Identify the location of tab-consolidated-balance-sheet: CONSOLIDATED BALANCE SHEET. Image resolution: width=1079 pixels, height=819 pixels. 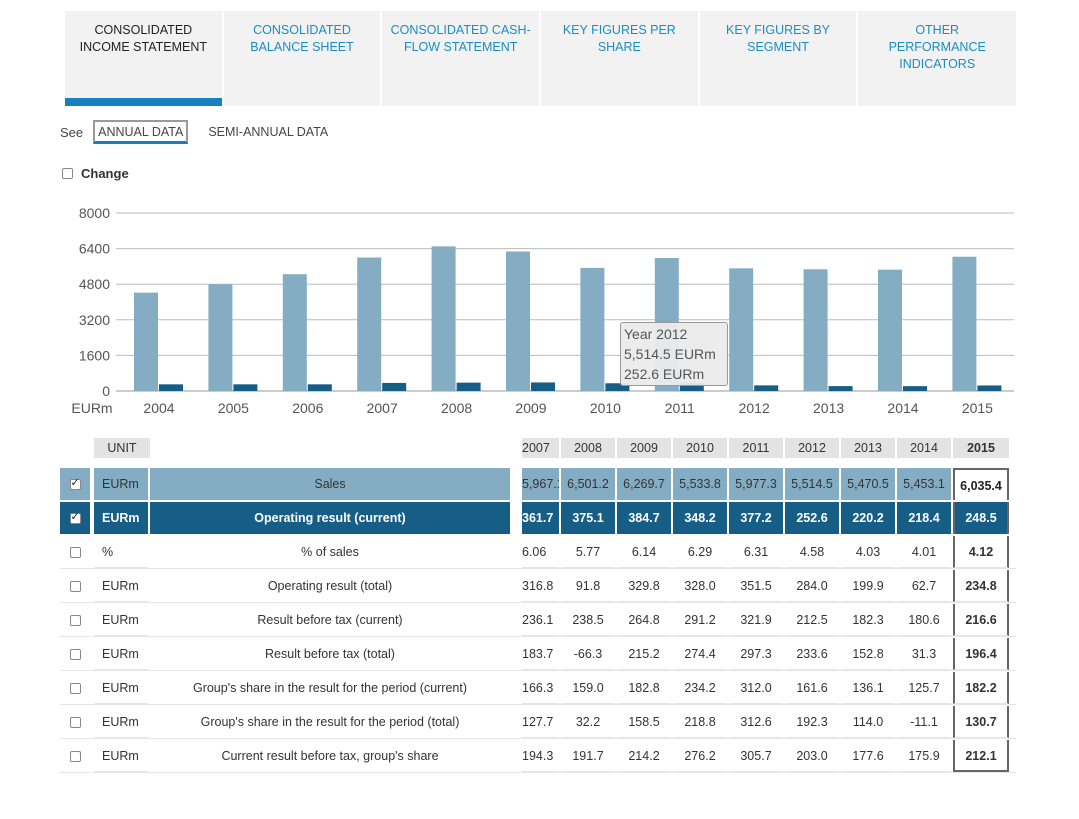
(302, 58).